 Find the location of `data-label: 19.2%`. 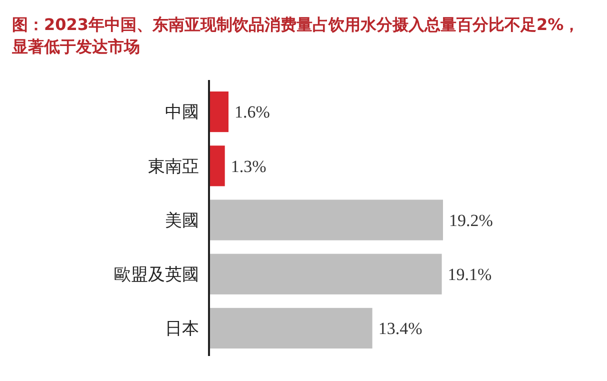

data-label: 19.2% is located at coordinates (471, 220).